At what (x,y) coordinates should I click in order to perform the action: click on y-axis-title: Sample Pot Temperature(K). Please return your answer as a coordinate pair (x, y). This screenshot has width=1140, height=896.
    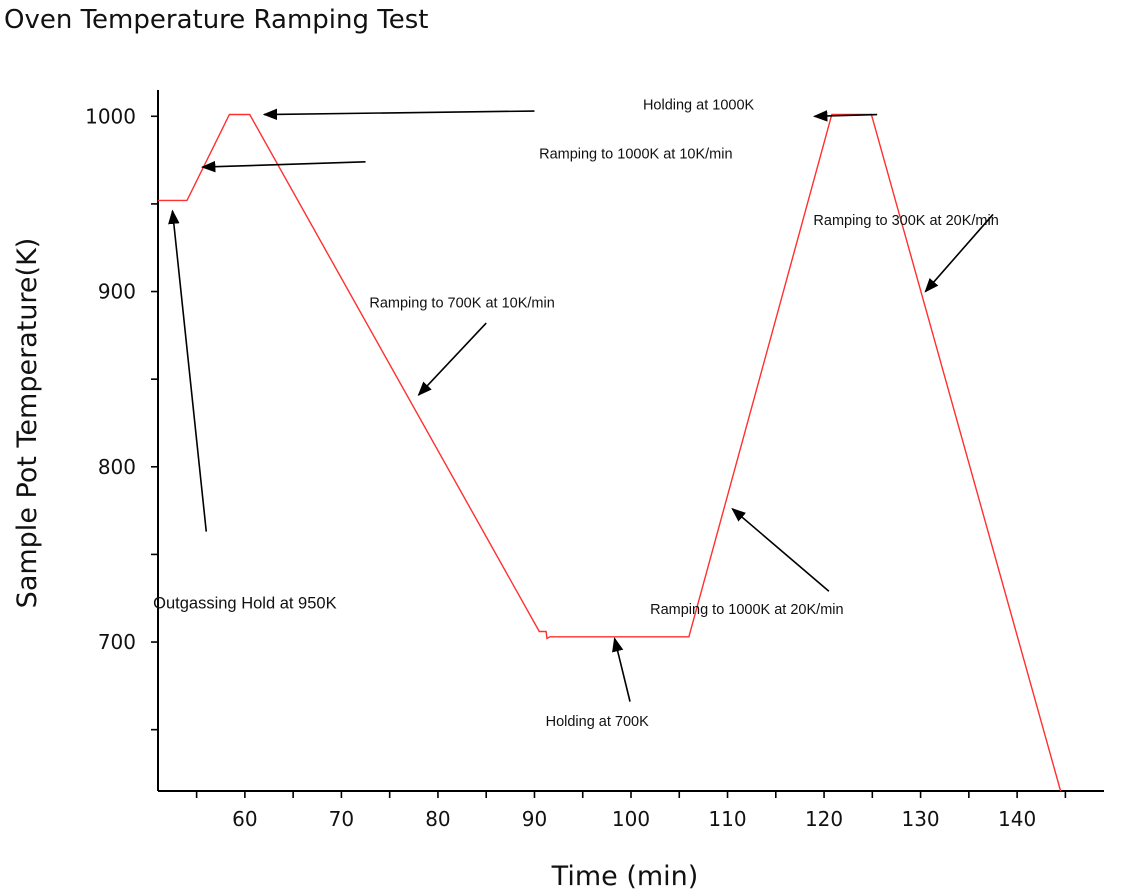
    Looking at the image, I should click on (27, 423).